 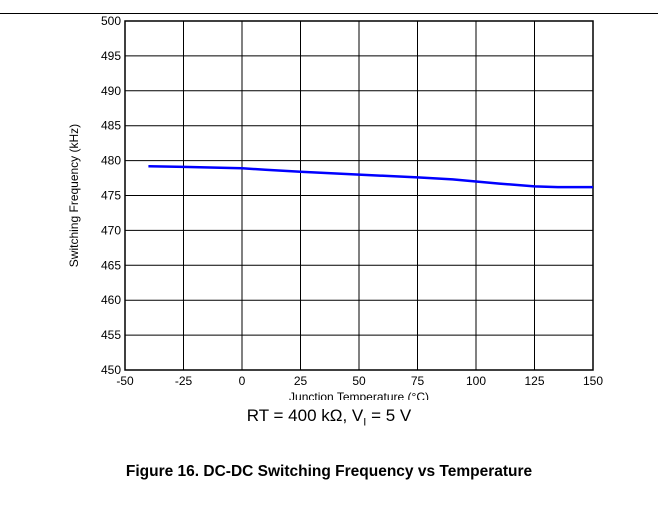 I want to click on y-tick-label: 485, so click(x=111, y=126).